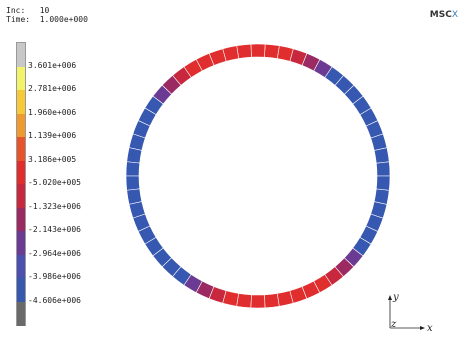 The height and width of the screenshot is (337, 468). I want to click on x-axis-arrow-icon, so click(422, 328).